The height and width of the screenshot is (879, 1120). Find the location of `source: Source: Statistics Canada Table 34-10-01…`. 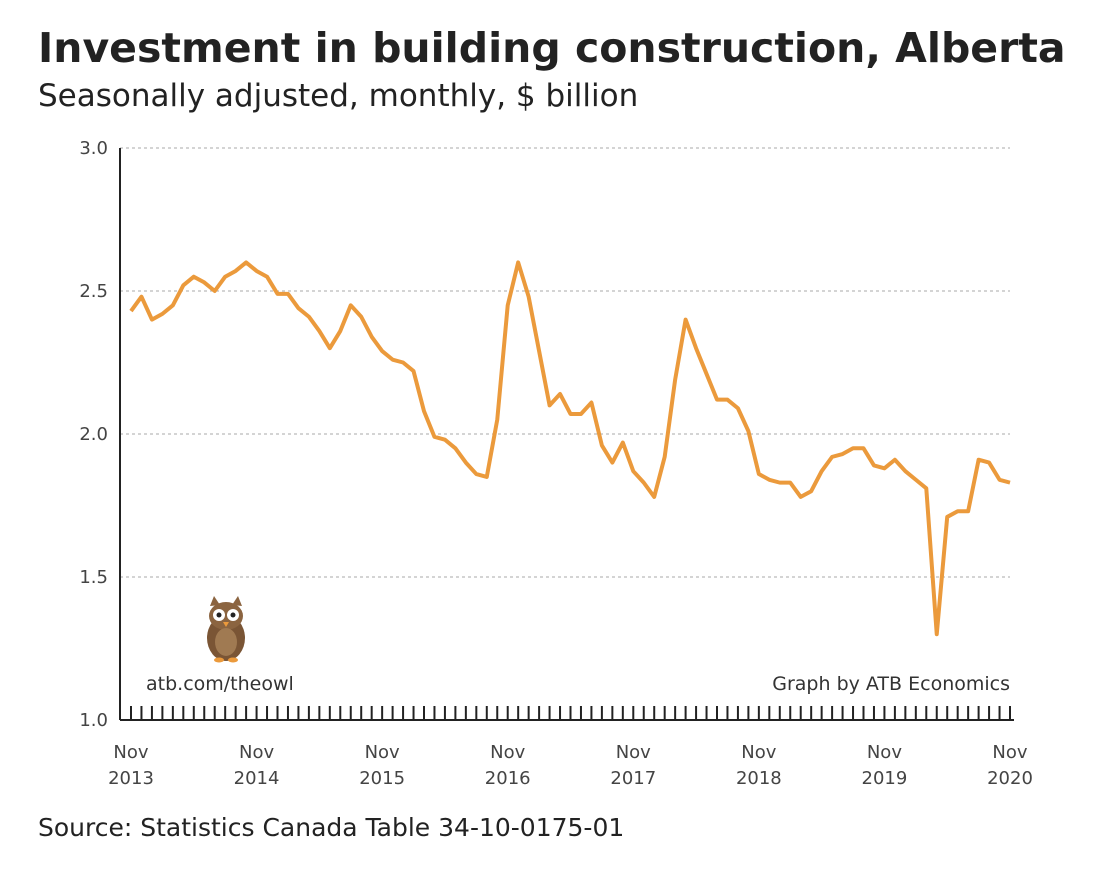

source: Source: Statistics Canada Table 34-10-01… is located at coordinates (331, 827).